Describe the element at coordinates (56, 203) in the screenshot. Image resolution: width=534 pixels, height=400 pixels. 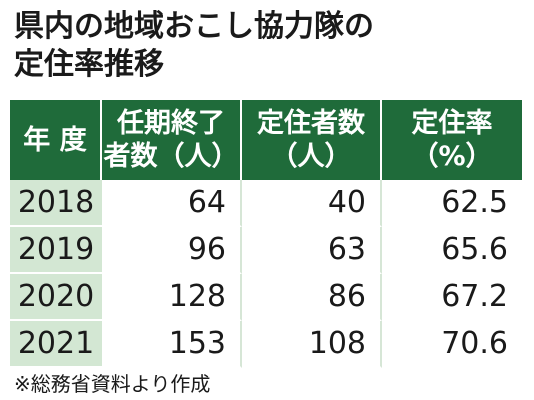
I see `year-cell: 2018` at that location.